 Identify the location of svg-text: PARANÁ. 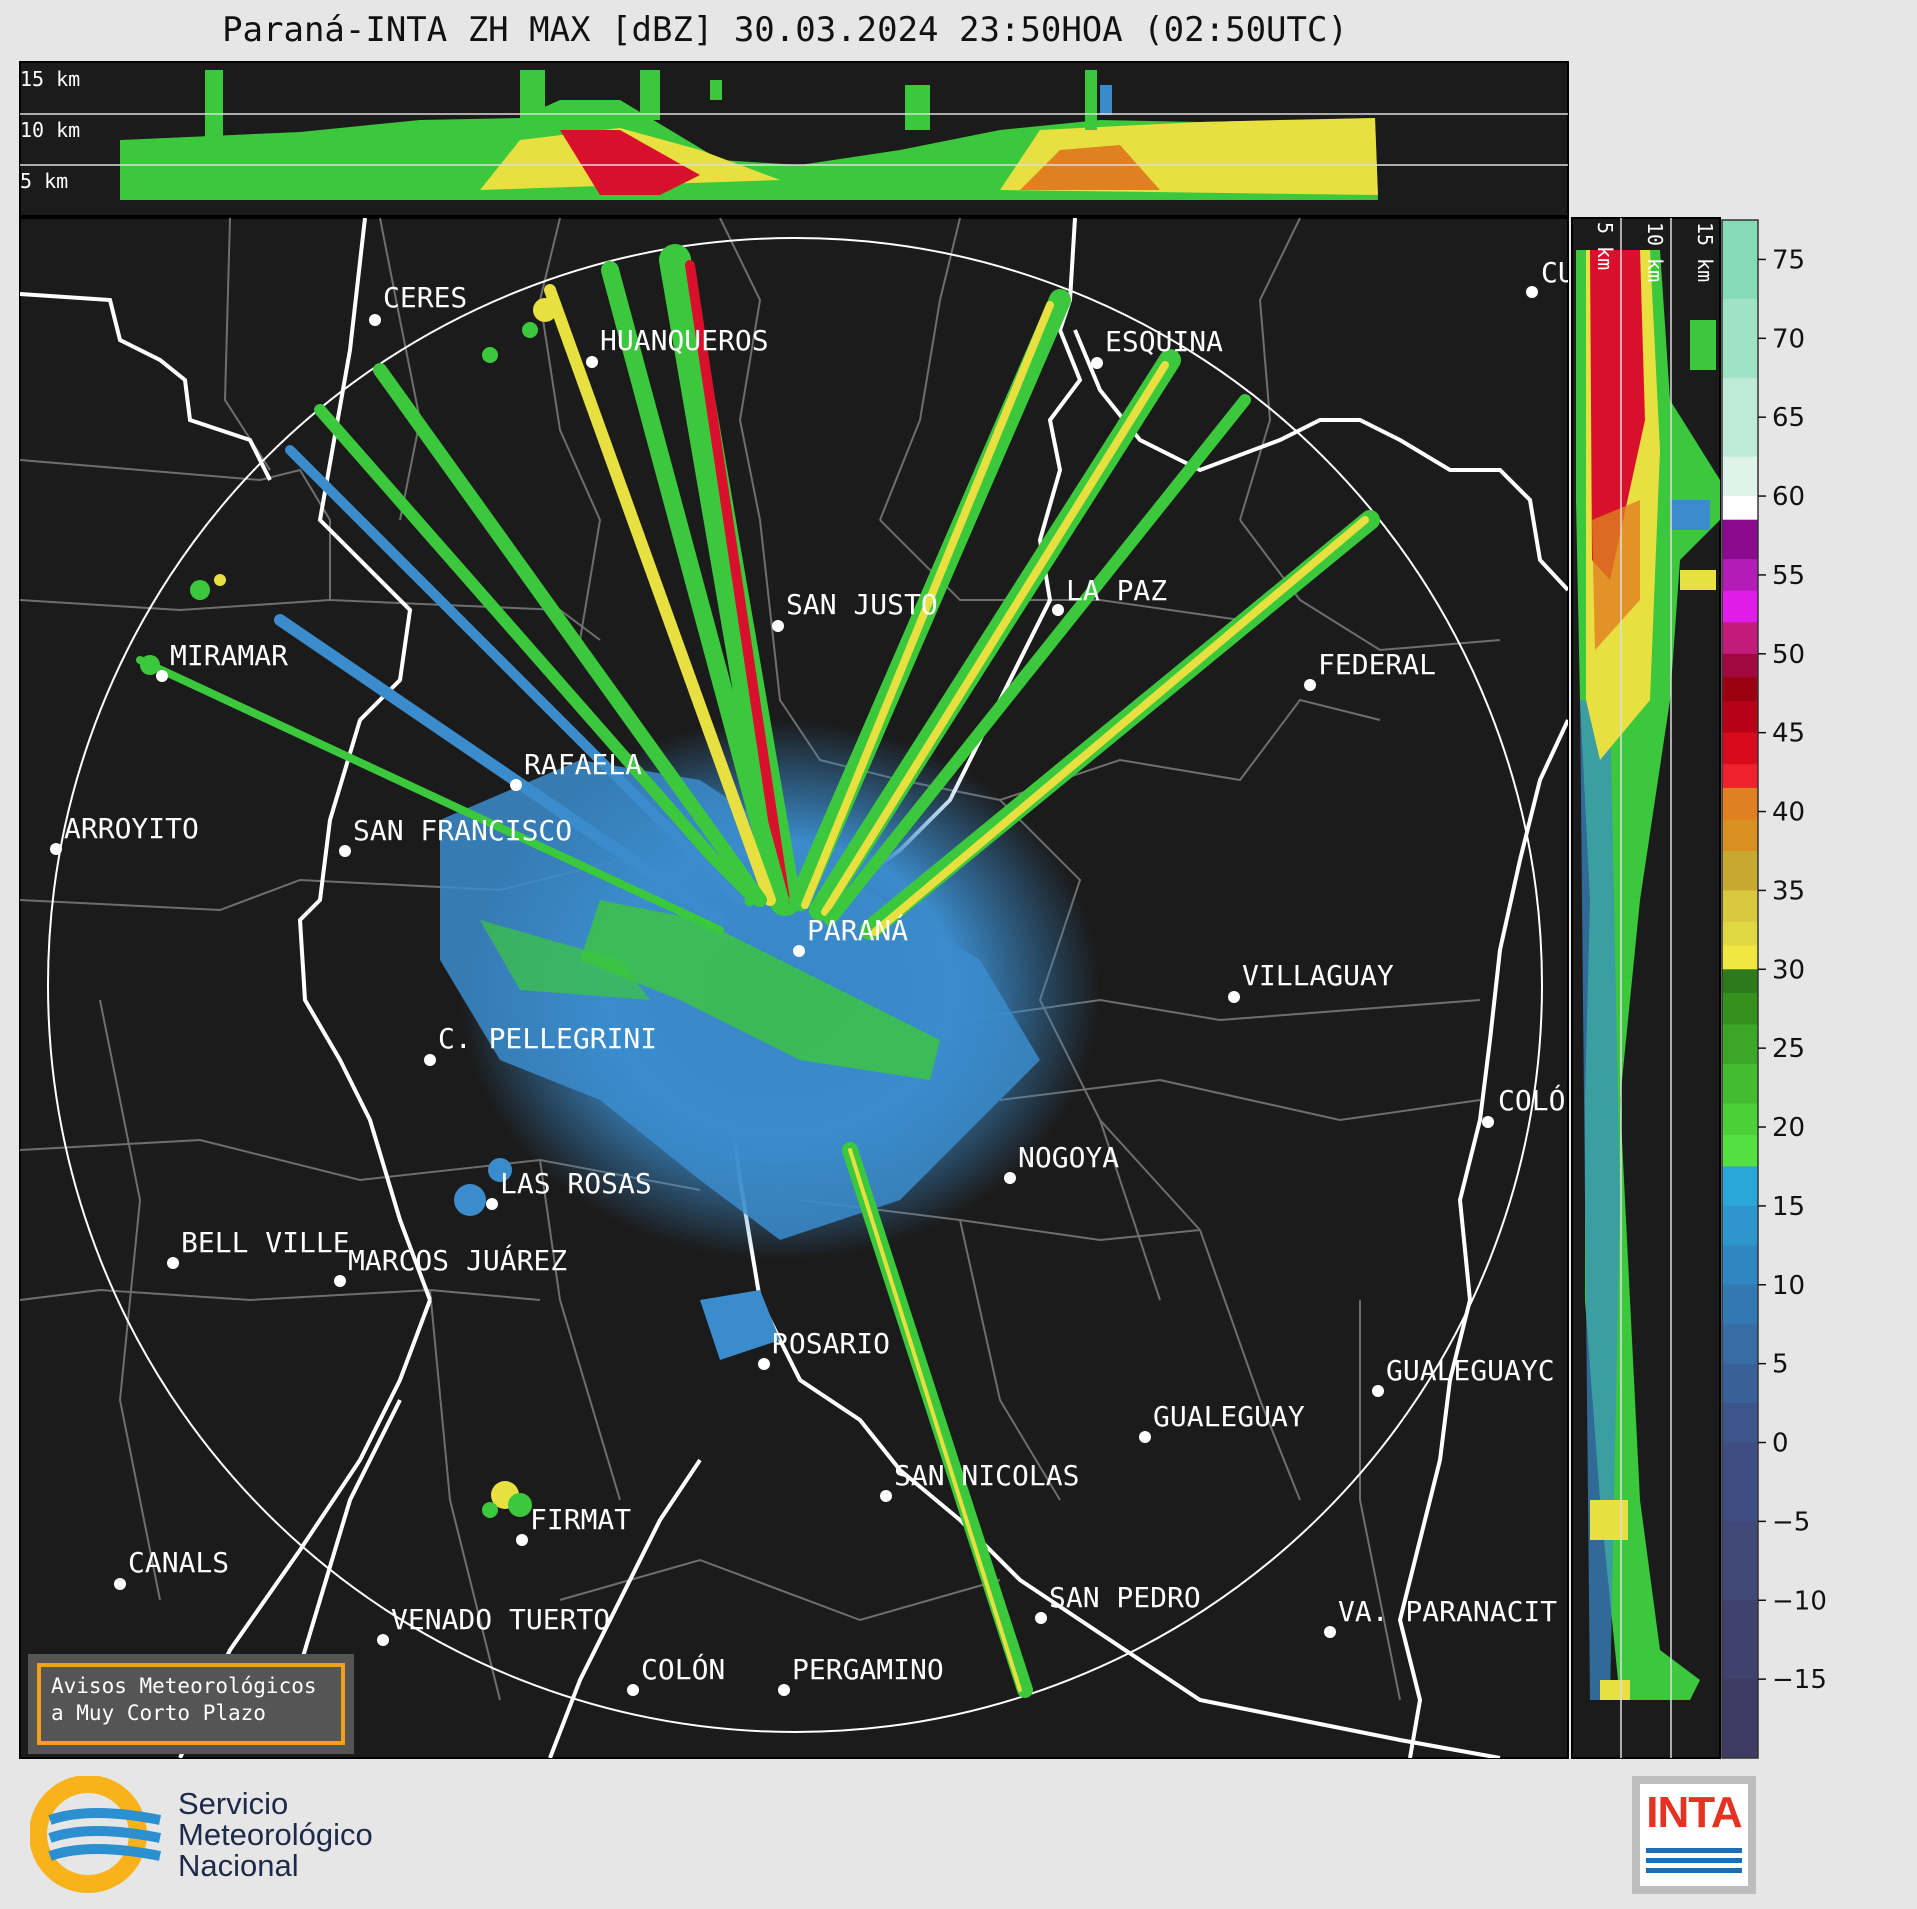
(857, 930).